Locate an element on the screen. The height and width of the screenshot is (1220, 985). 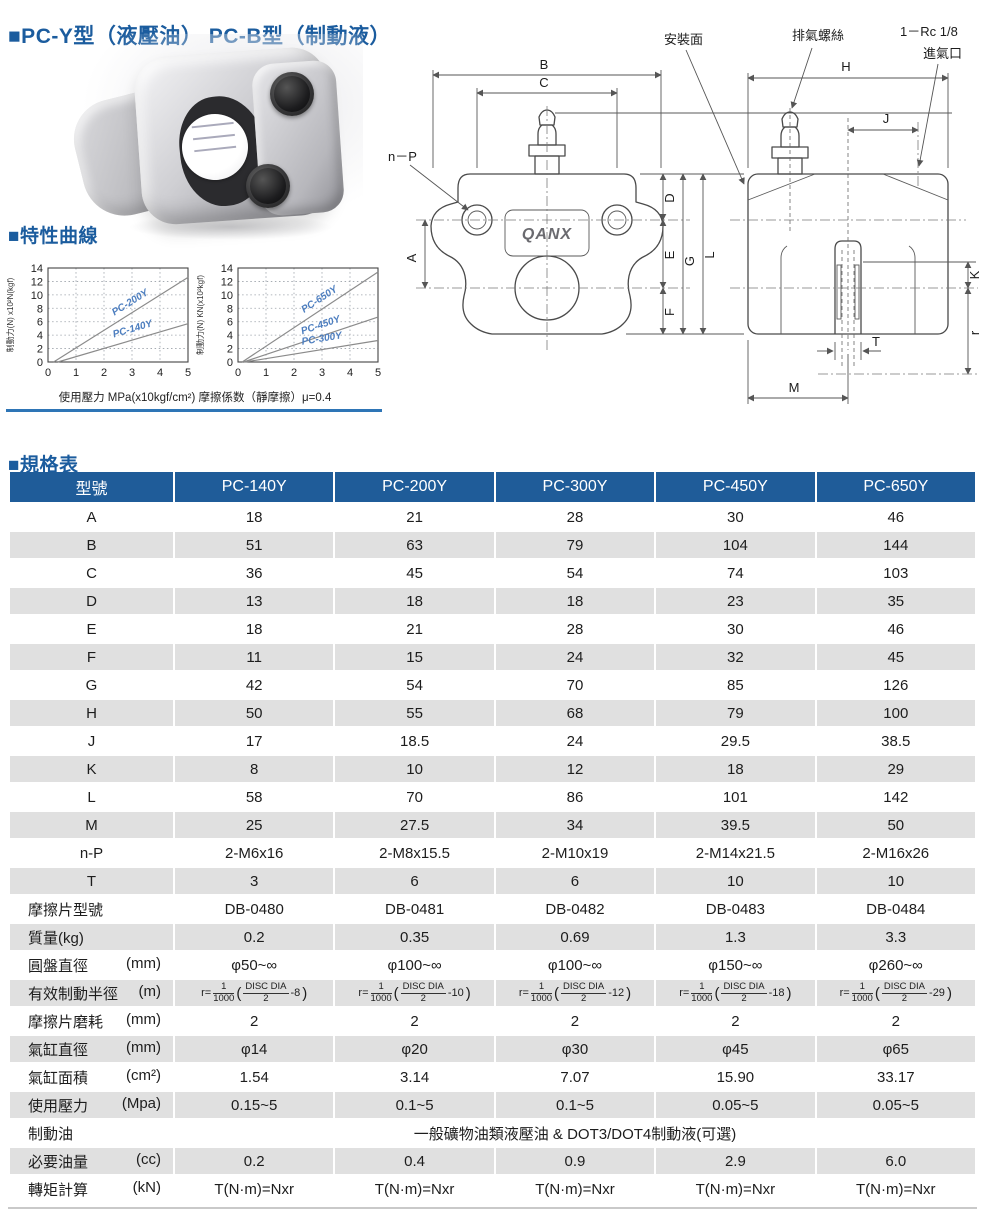
spec-value: 24 is located at coordinates (575, 657).